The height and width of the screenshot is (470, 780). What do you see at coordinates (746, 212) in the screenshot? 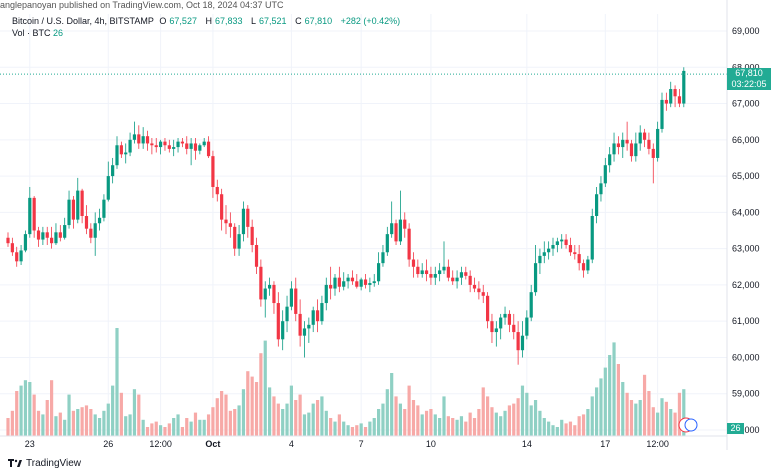
I see `price-tick-label: 64,000` at bounding box center [746, 212].